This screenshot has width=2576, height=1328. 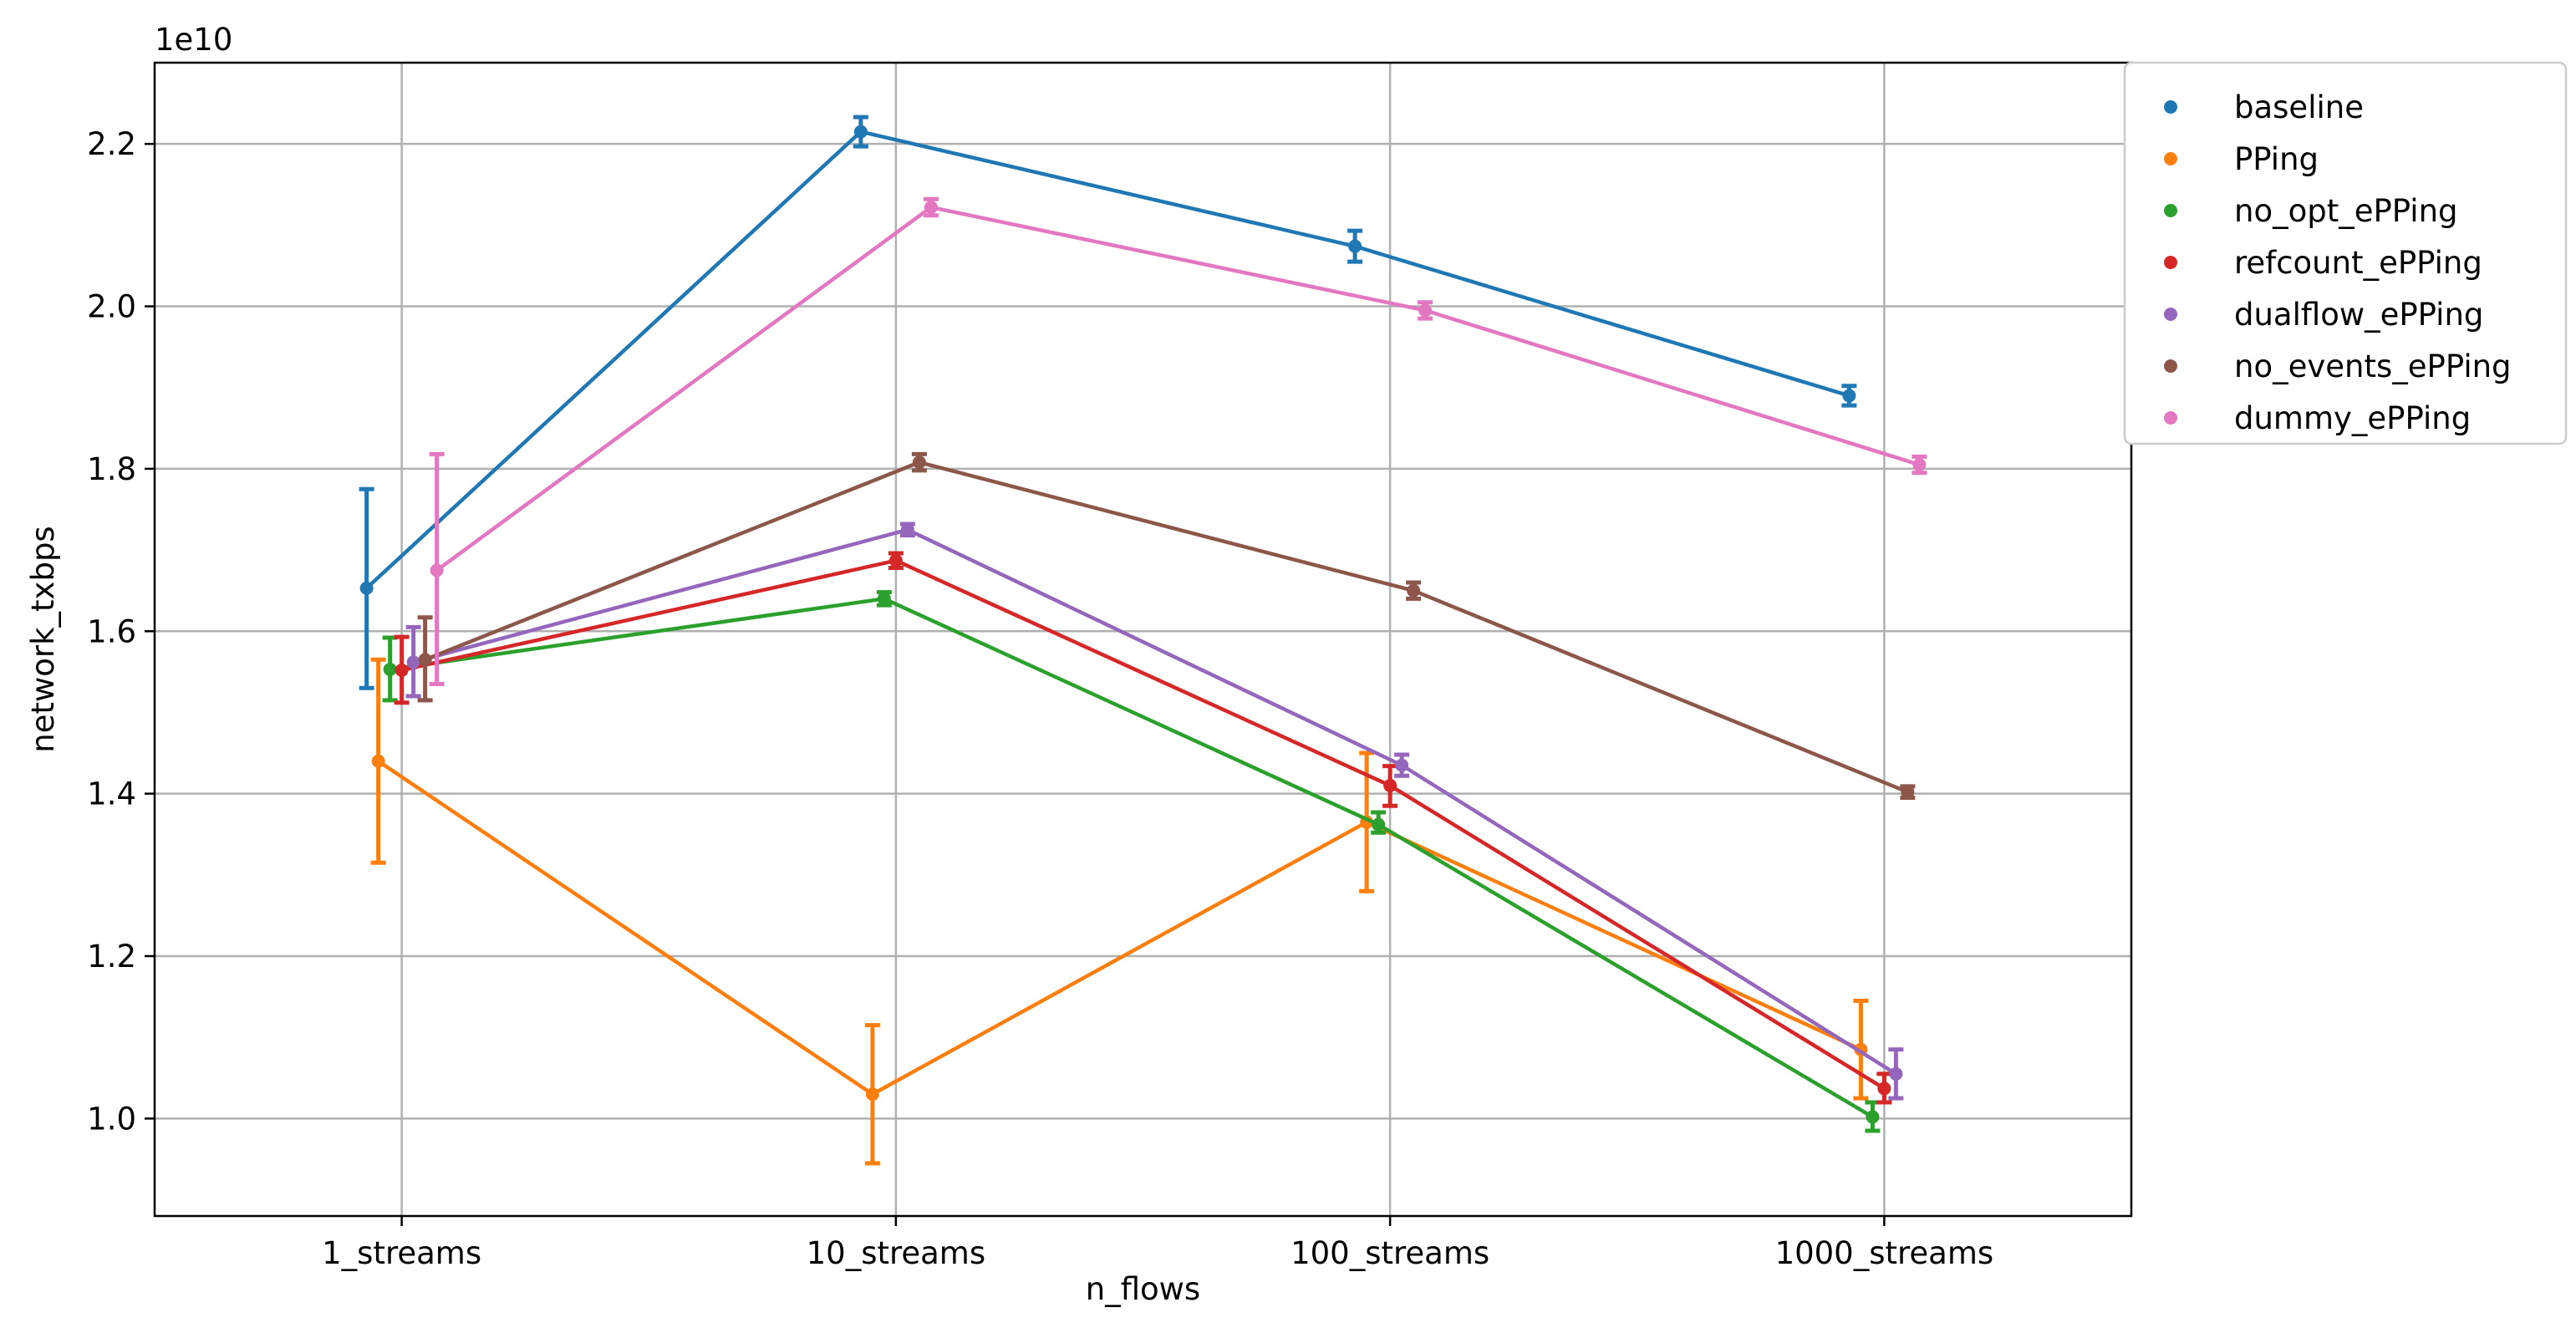 I want to click on legend-label: dualflow_ePPing, so click(x=2358, y=315).